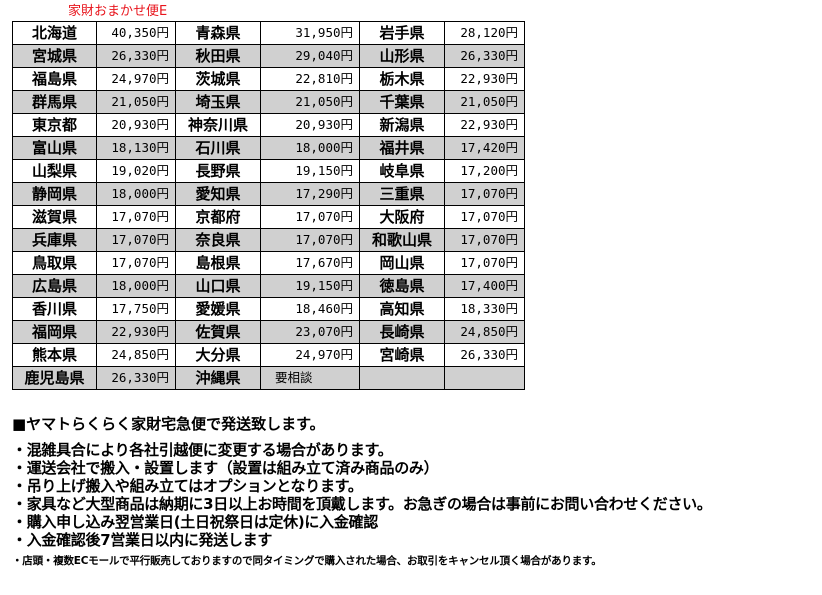  I want to click on prefecture-cell: 奈良県, so click(218, 240).